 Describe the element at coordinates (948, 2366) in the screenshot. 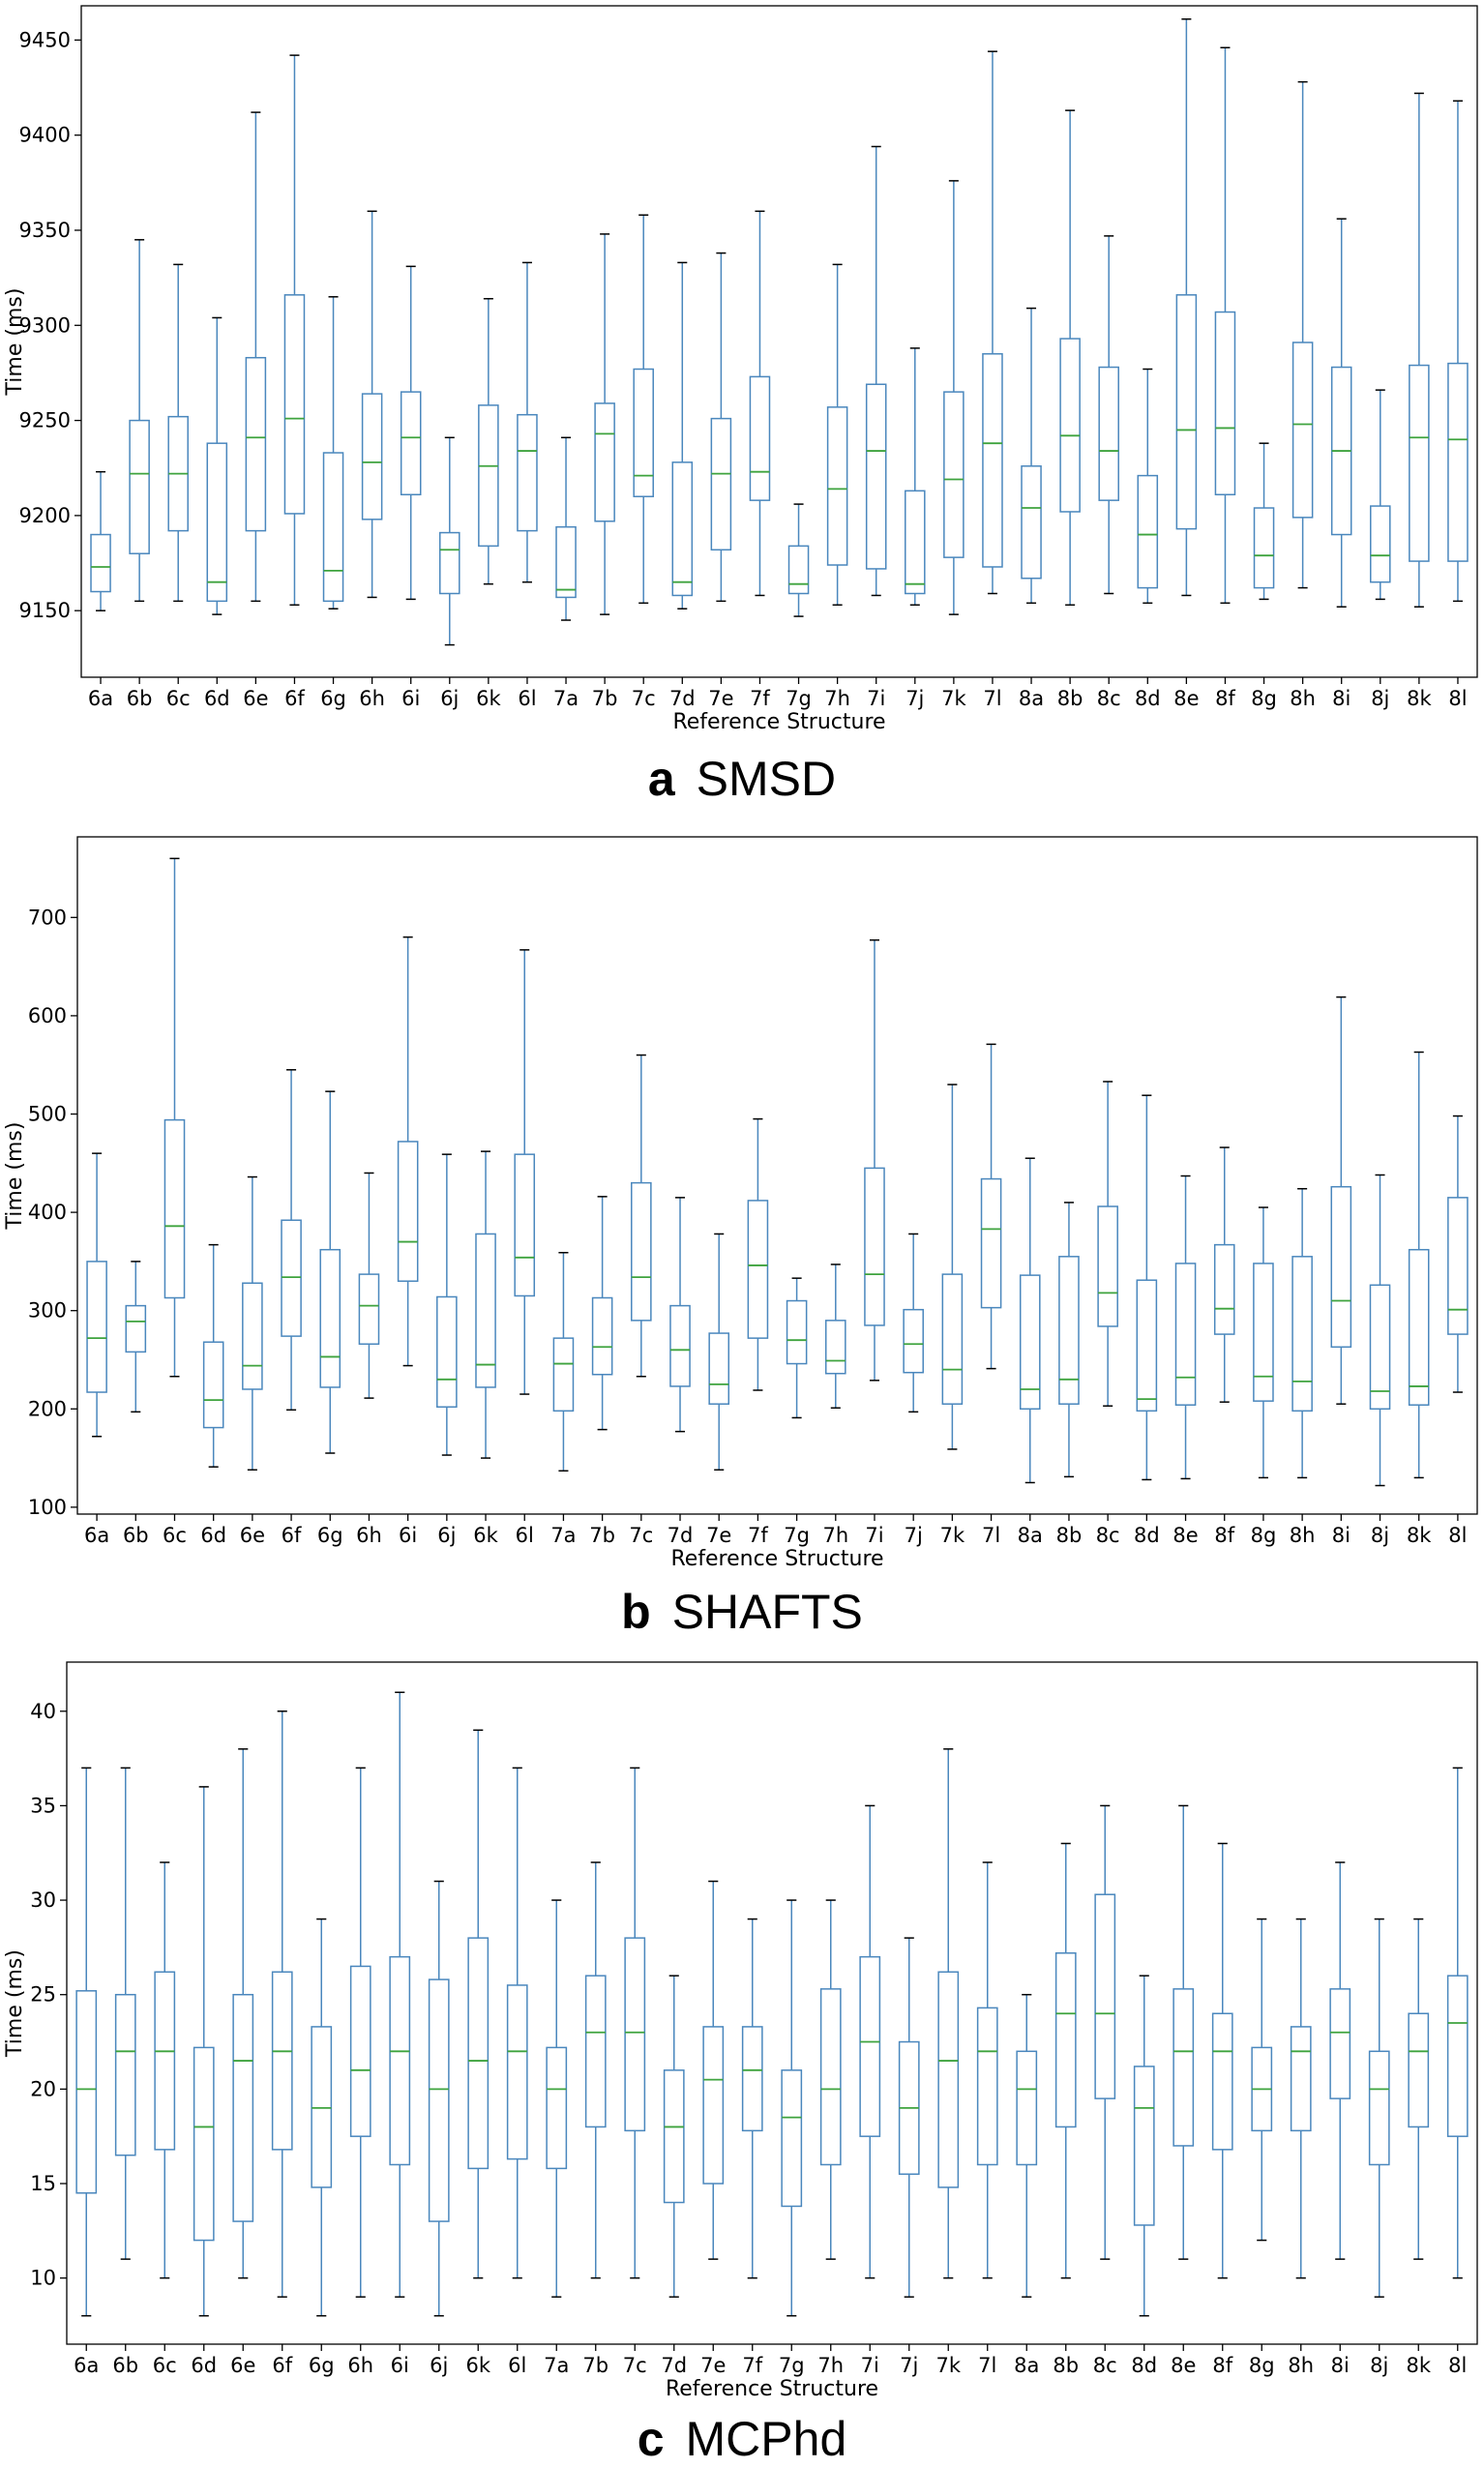

I see `x-tick-label: 7k` at that location.